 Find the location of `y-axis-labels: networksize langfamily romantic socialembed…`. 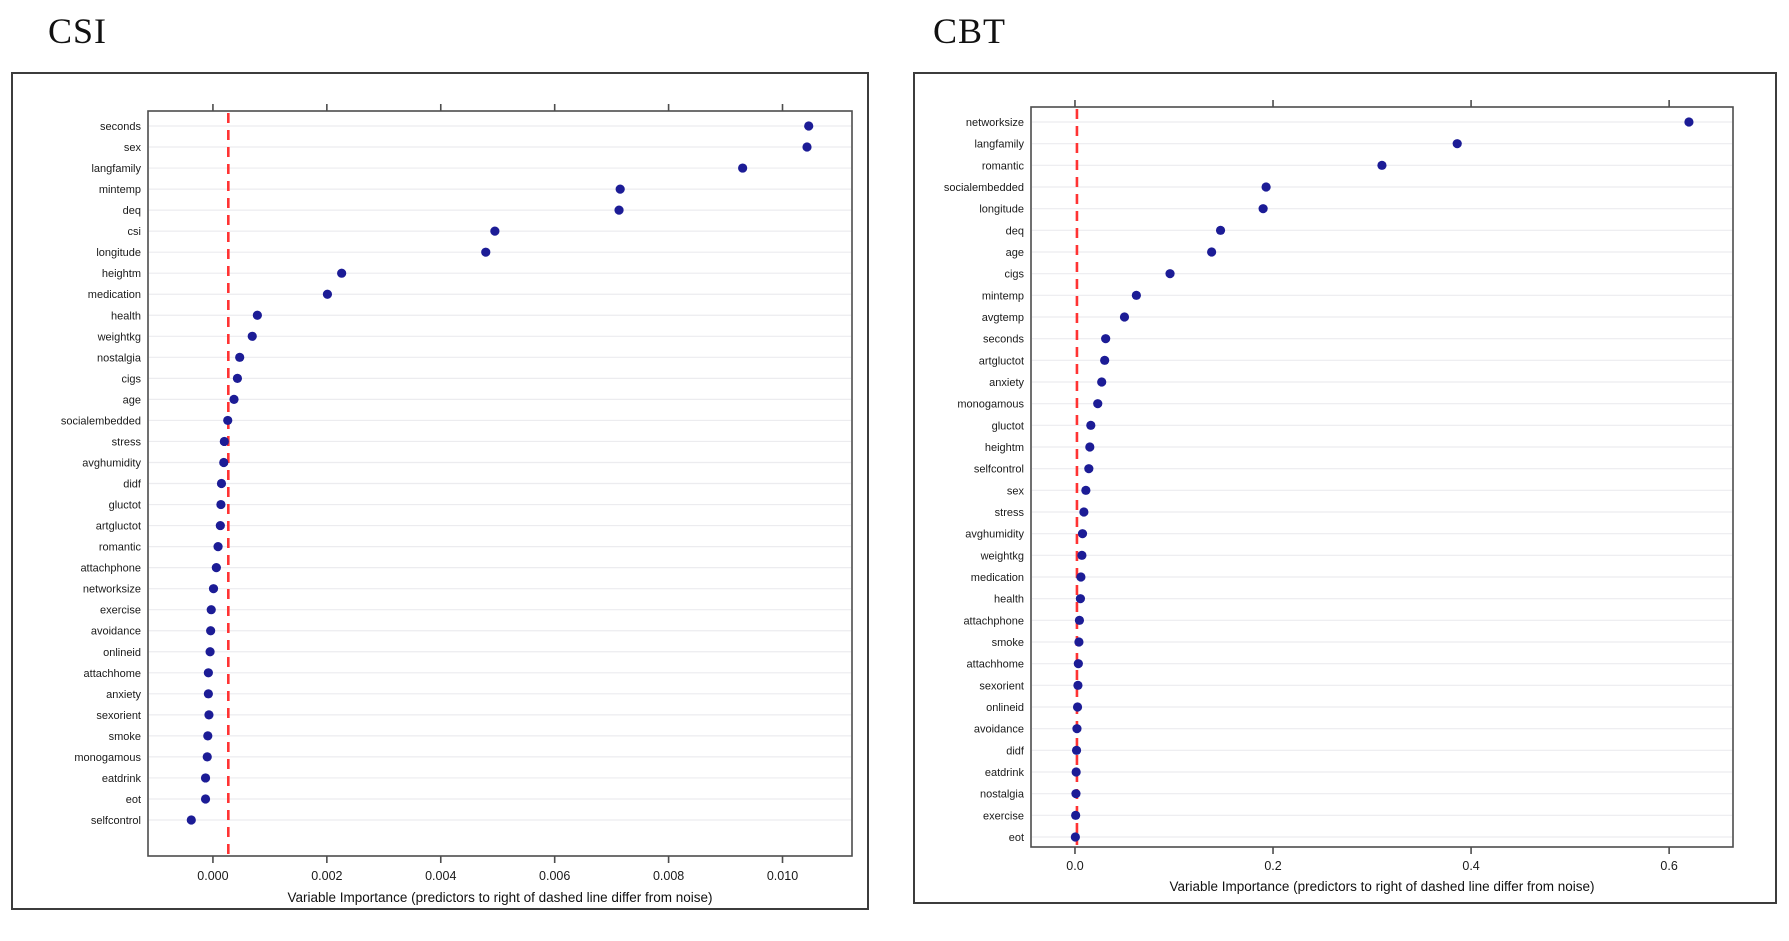

y-axis-labels: networksize langfamily romantic socialembed… is located at coordinates (984, 480).